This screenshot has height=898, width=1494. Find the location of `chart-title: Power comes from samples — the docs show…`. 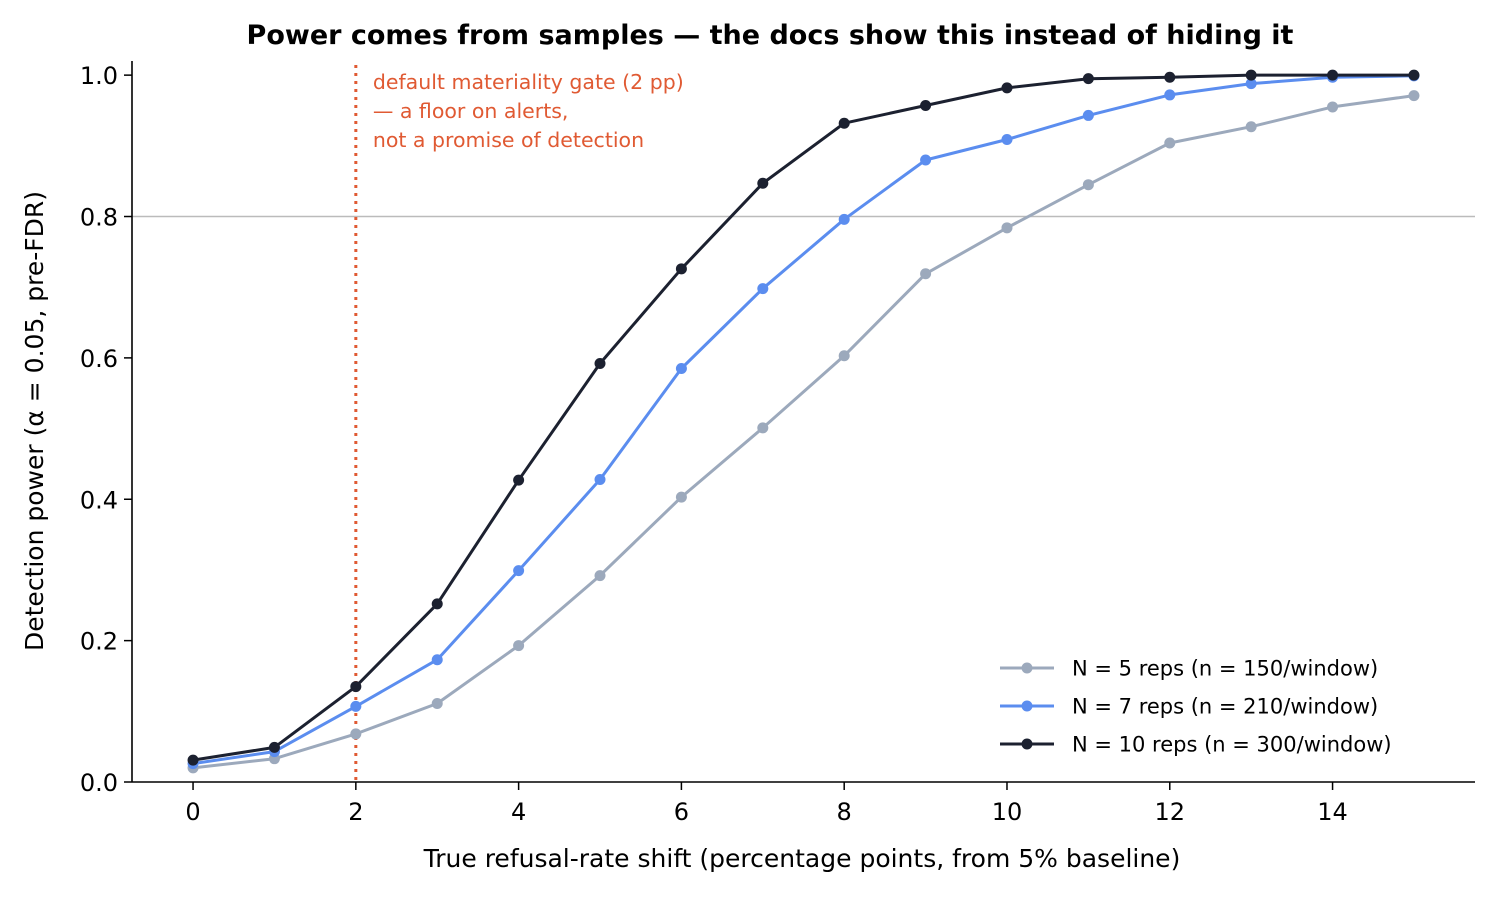

chart-title: Power comes from samples — the docs show… is located at coordinates (770, 35).